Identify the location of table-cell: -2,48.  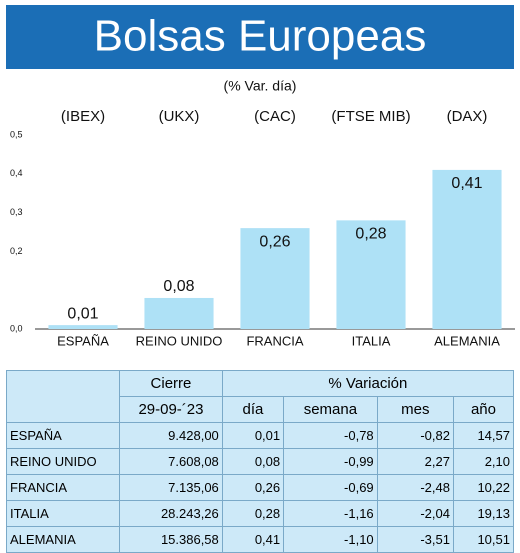
(415, 487).